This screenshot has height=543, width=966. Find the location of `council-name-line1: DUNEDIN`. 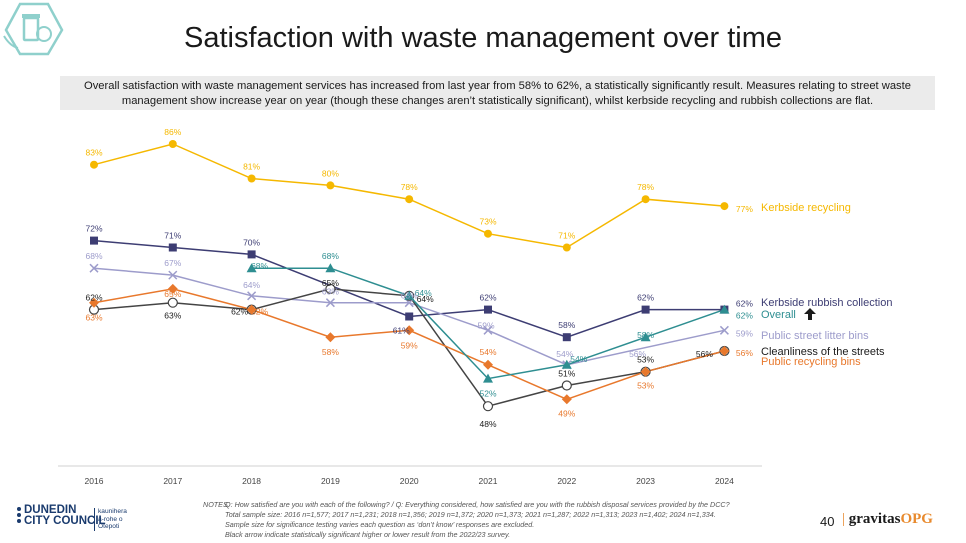

council-name-line1: DUNEDIN is located at coordinates (50, 510).